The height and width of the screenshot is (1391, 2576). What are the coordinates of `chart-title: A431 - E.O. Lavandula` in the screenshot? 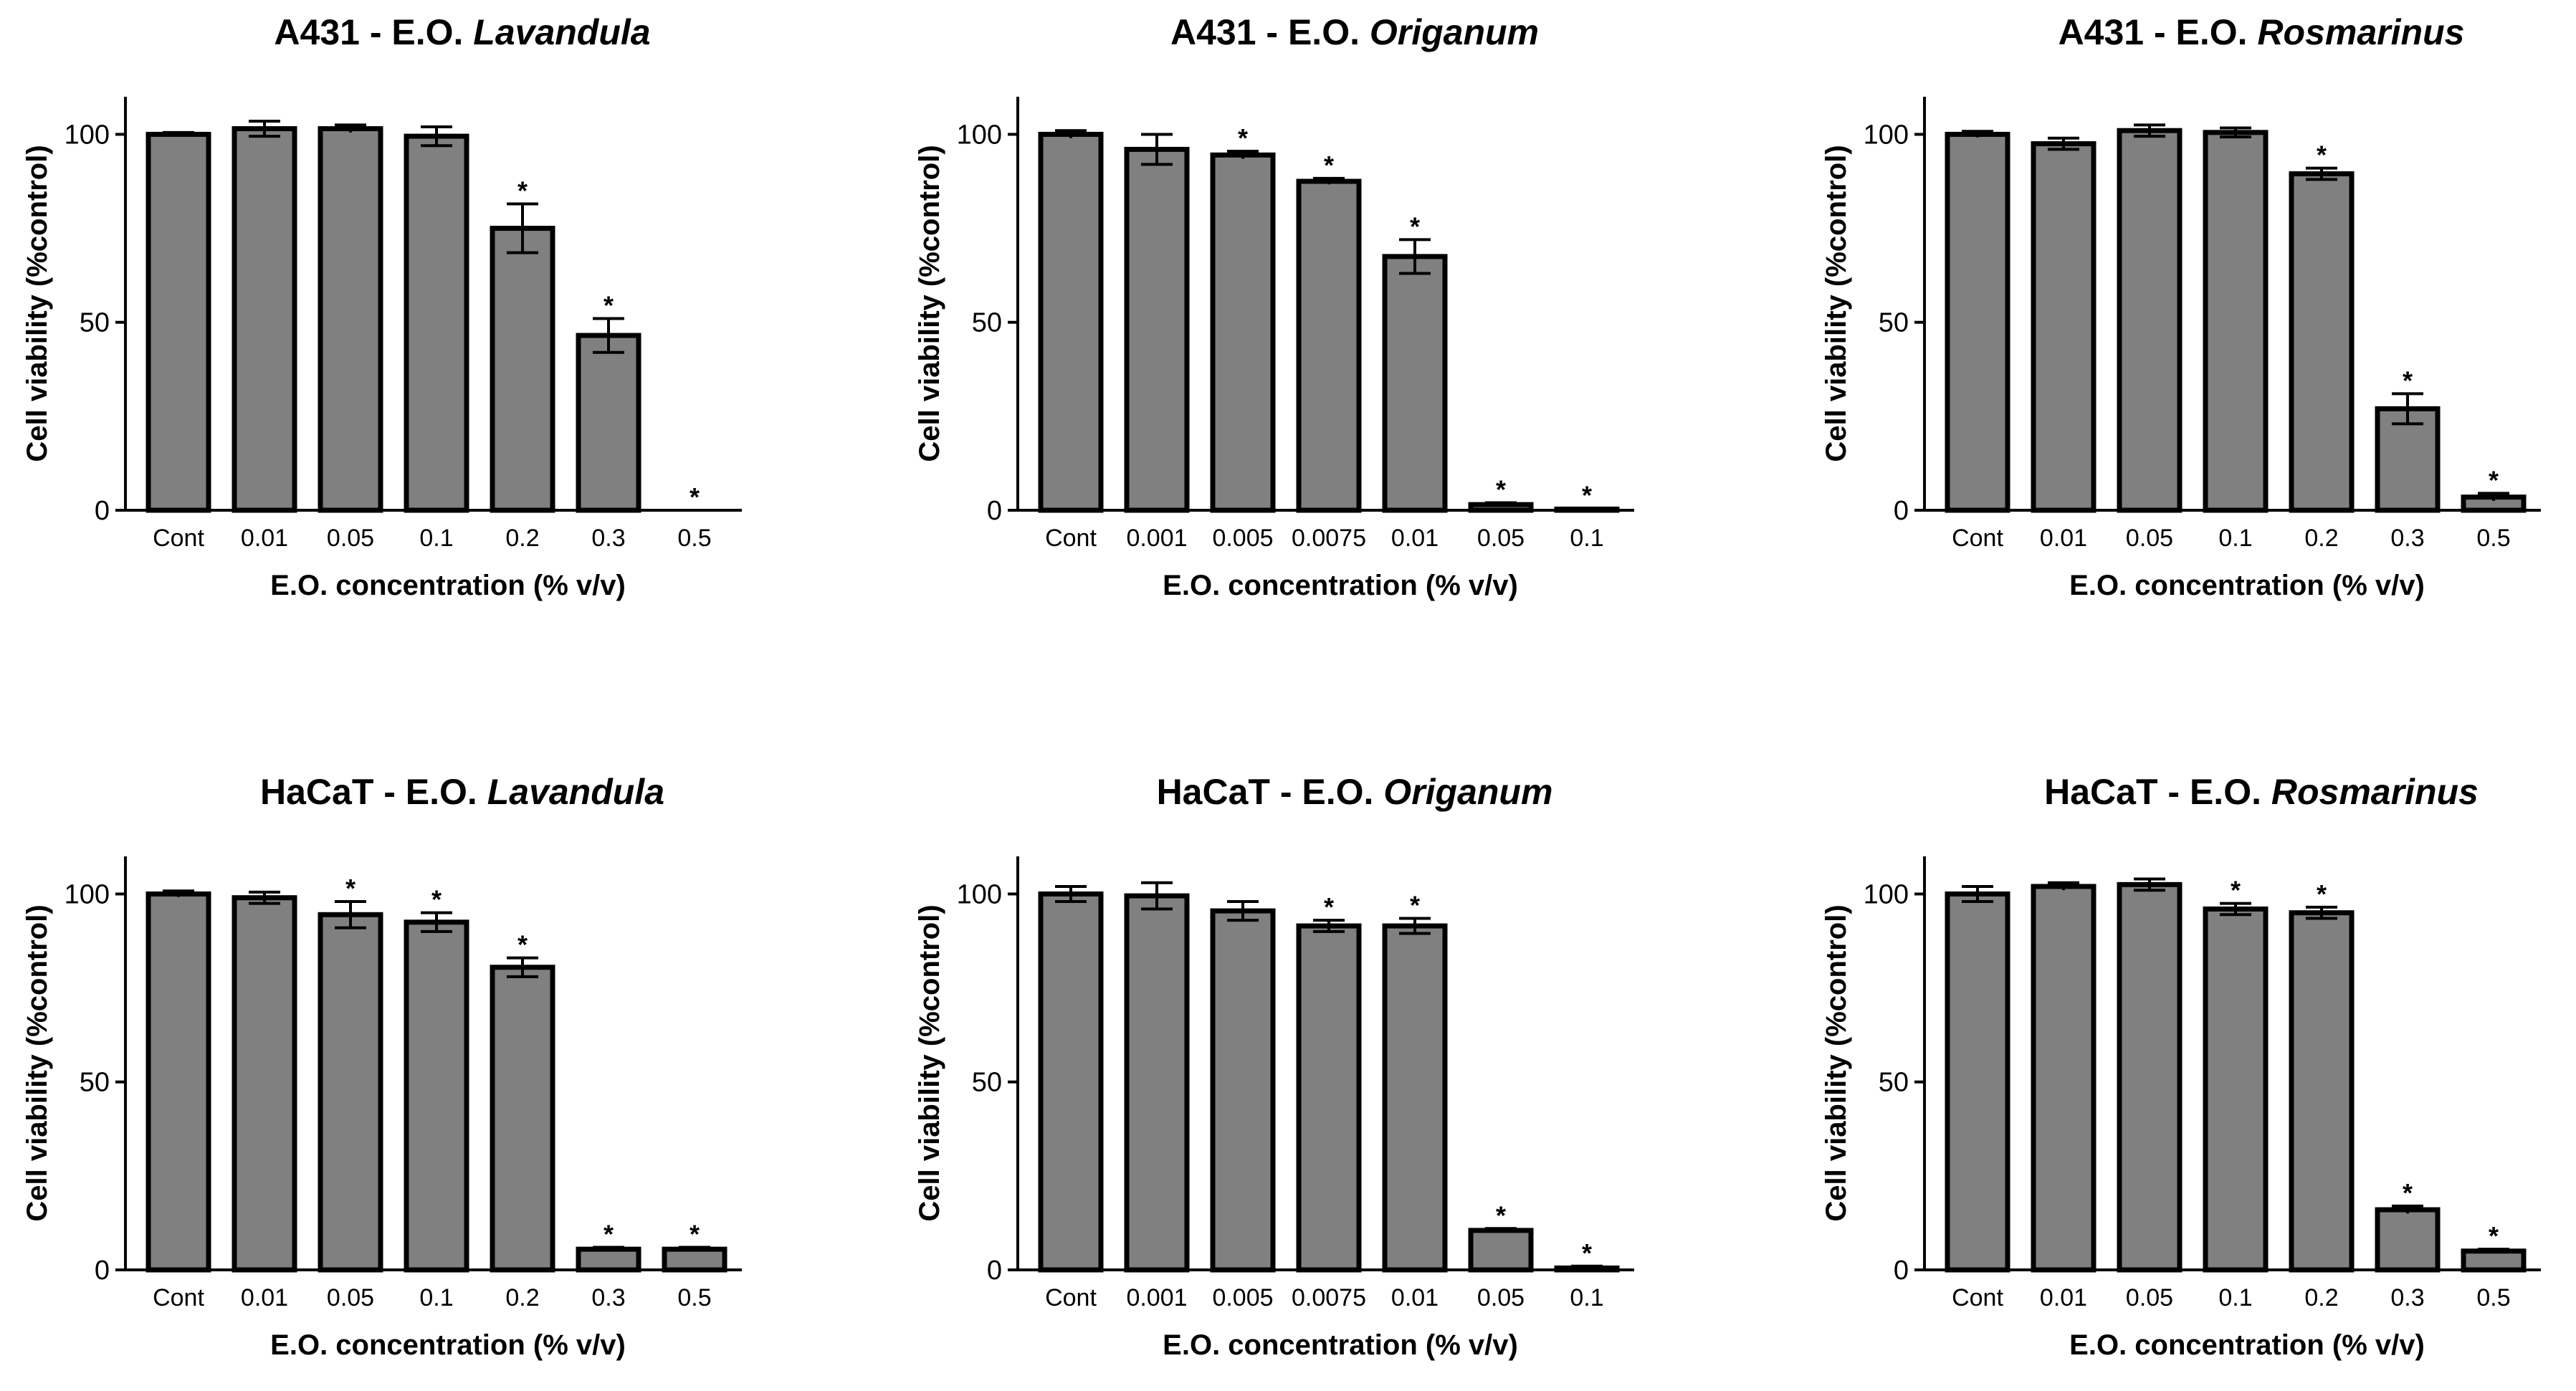 It's located at (462, 32).